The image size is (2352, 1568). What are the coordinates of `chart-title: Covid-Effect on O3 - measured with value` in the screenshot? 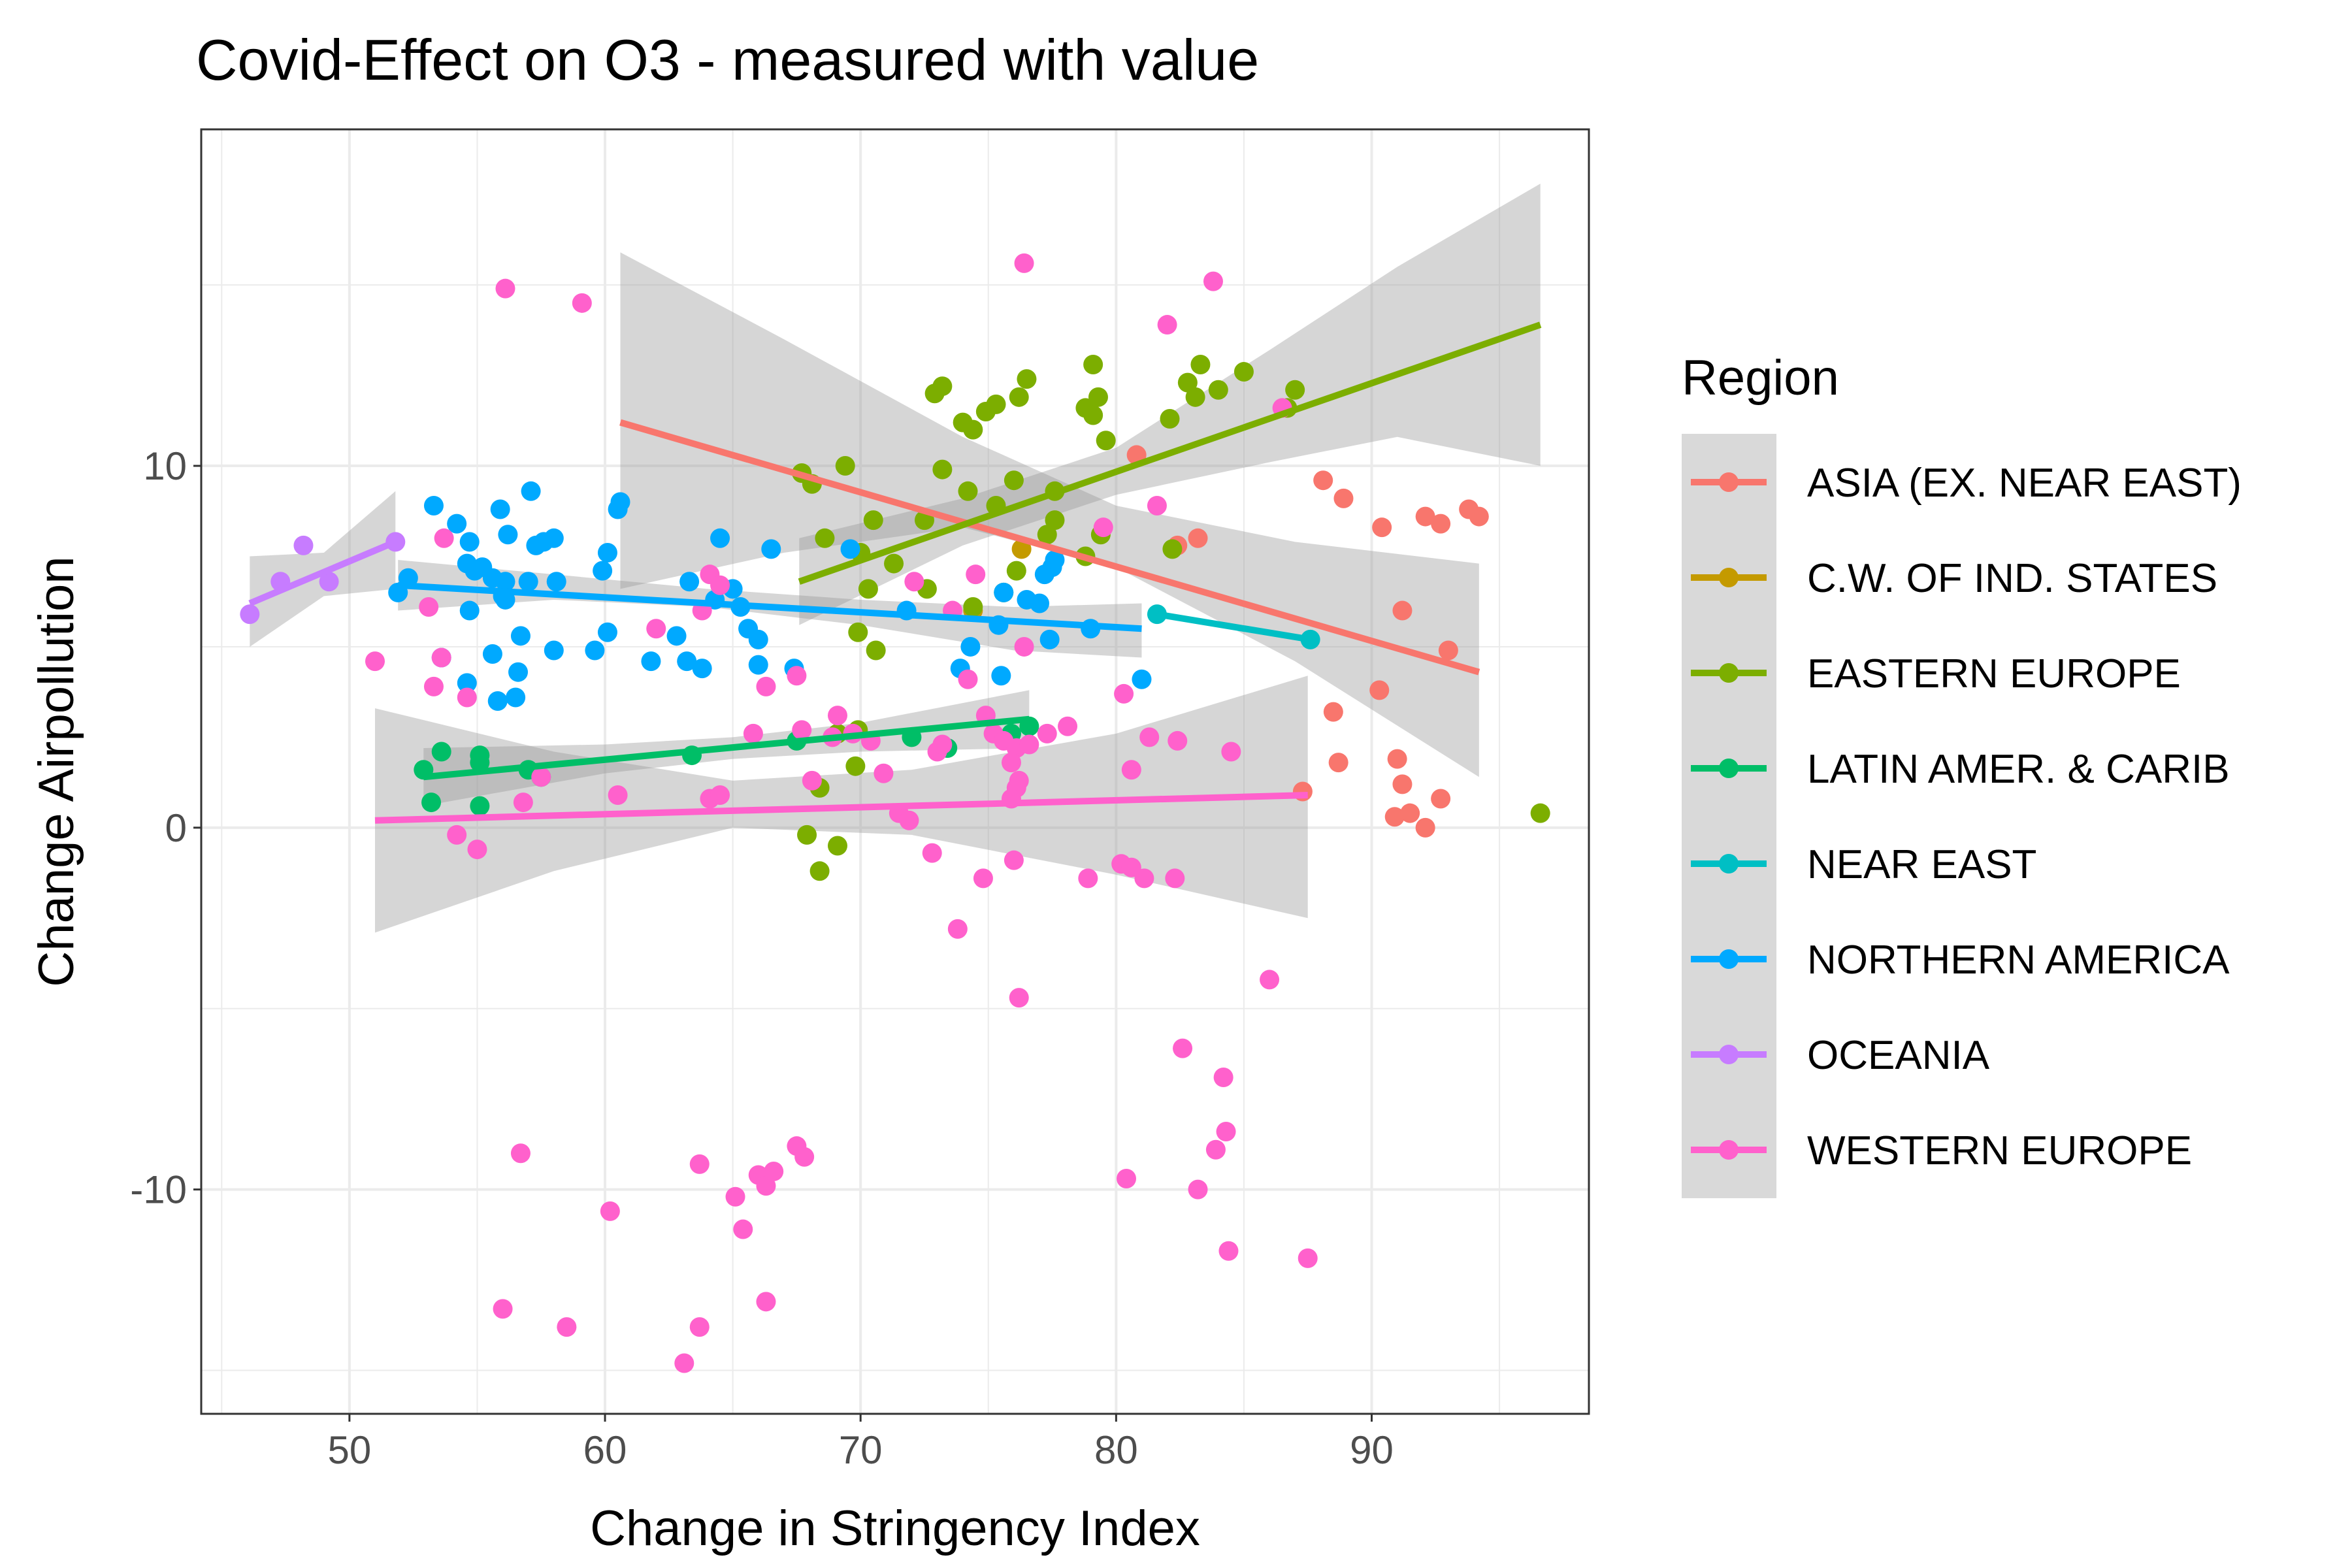 It's located at (727, 59).